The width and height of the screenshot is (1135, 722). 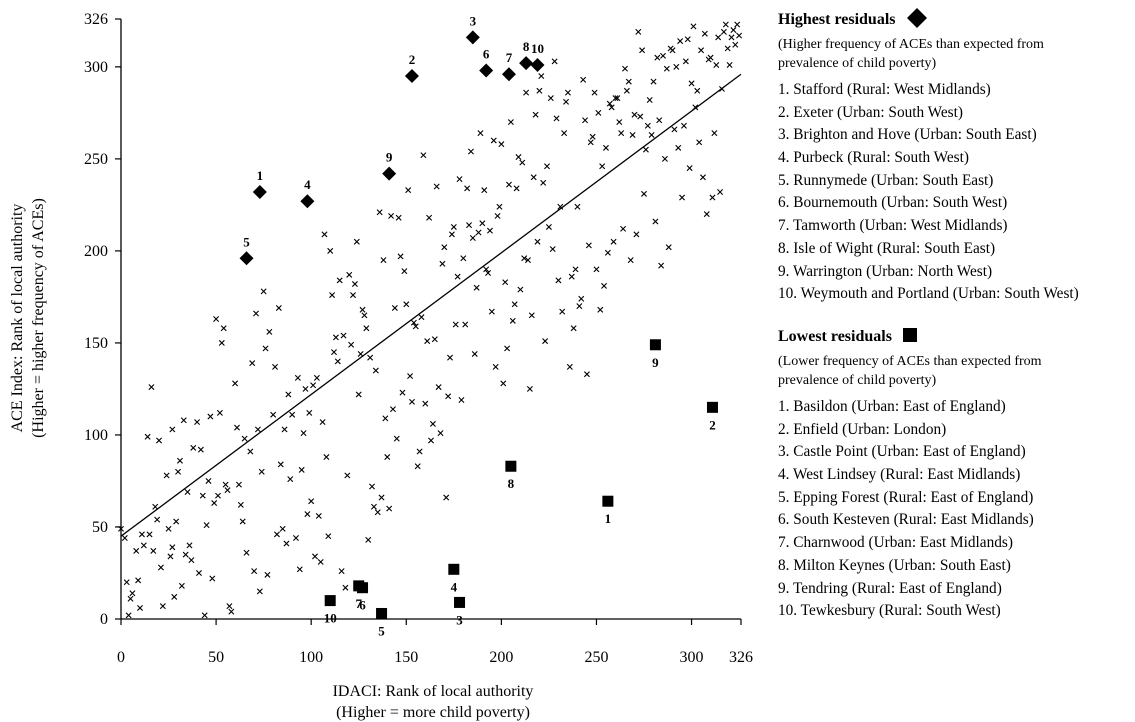 What do you see at coordinates (459, 619) in the screenshot?
I see `lowest-residual-label: 3` at bounding box center [459, 619].